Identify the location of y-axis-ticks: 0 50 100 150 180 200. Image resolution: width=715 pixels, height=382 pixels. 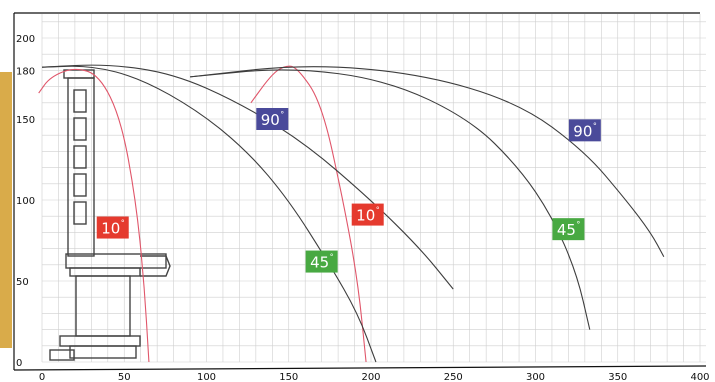
(25, 201).